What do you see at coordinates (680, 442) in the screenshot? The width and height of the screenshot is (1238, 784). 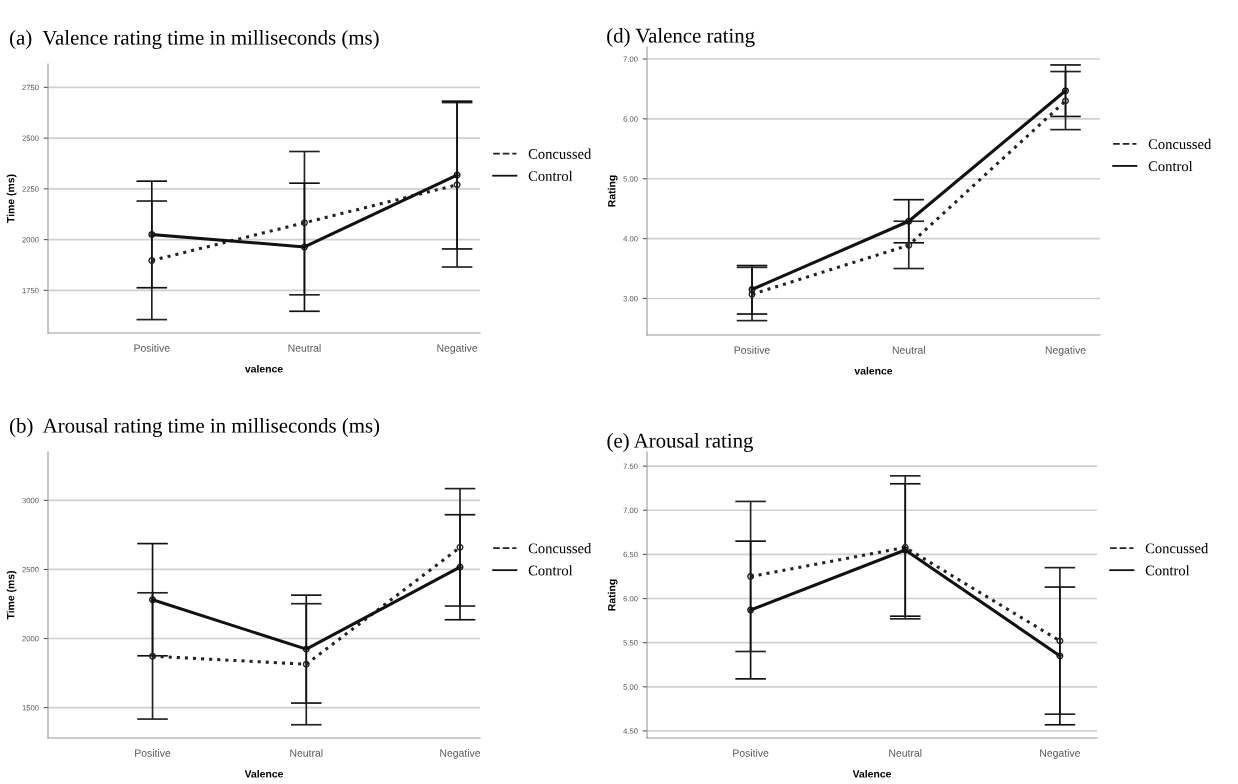 I see `chart-title: (e) Arousal rating` at bounding box center [680, 442].